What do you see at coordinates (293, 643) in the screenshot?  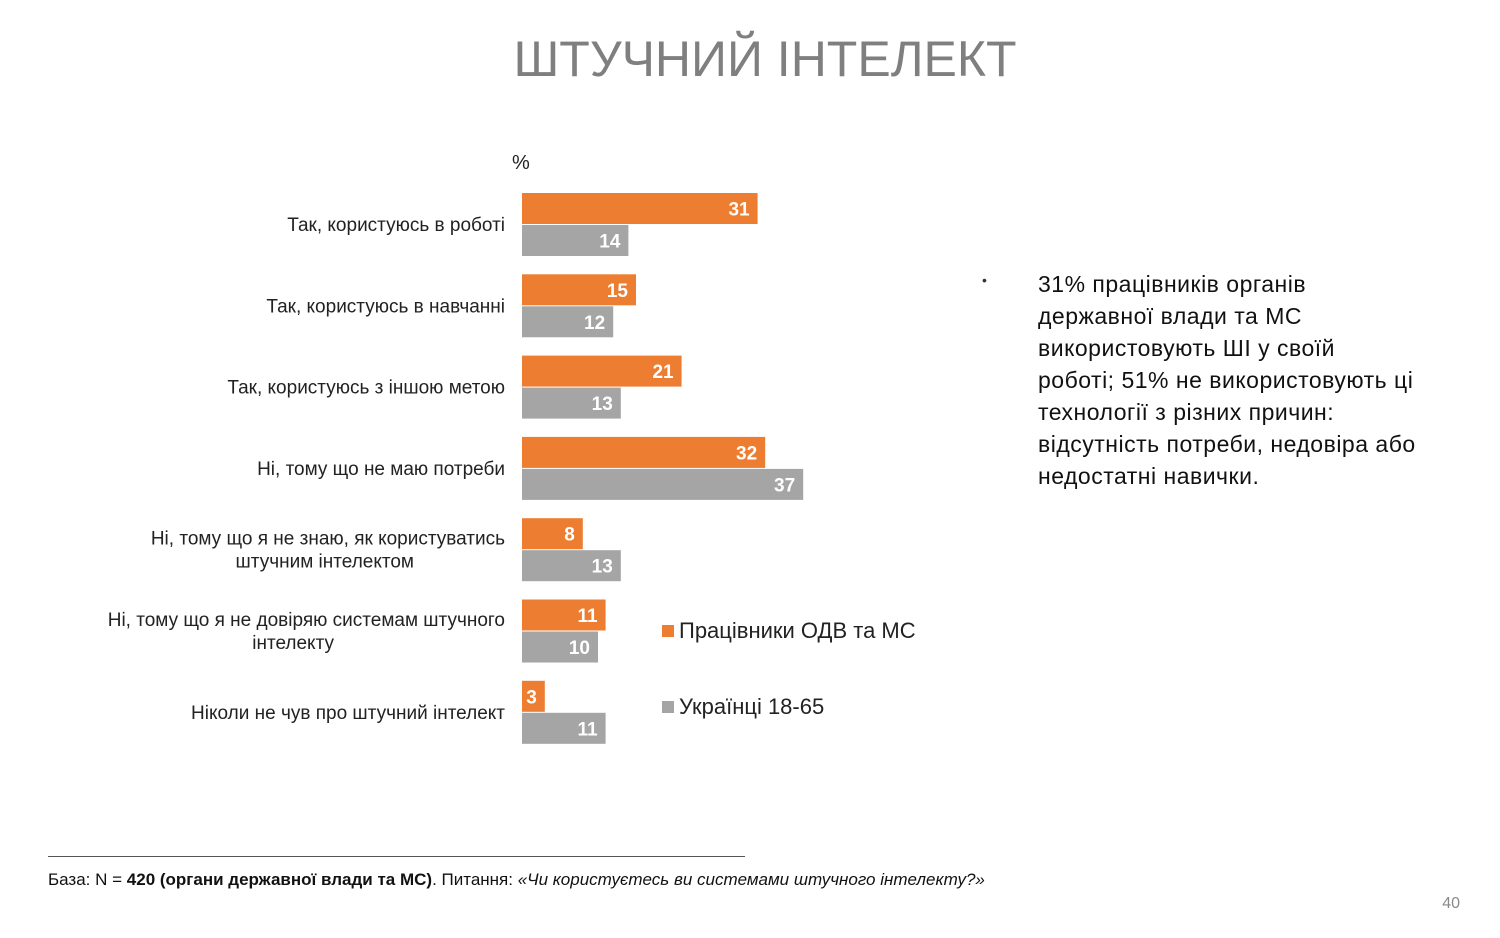 I see `category-label: інтелекту` at bounding box center [293, 643].